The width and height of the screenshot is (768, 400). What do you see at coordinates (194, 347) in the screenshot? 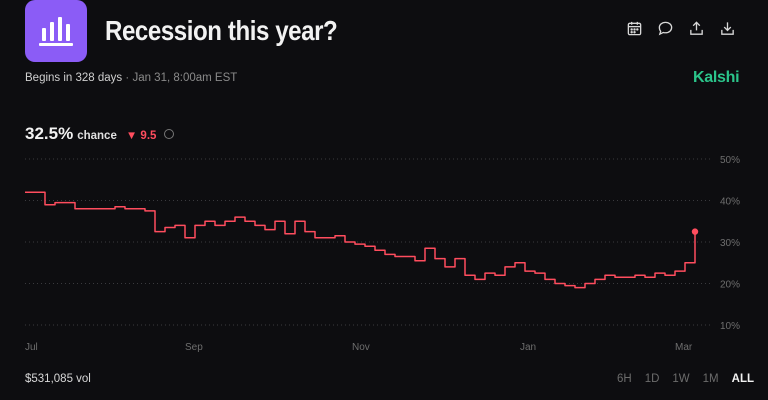
I see `x-tick-label: Sep` at bounding box center [194, 347].